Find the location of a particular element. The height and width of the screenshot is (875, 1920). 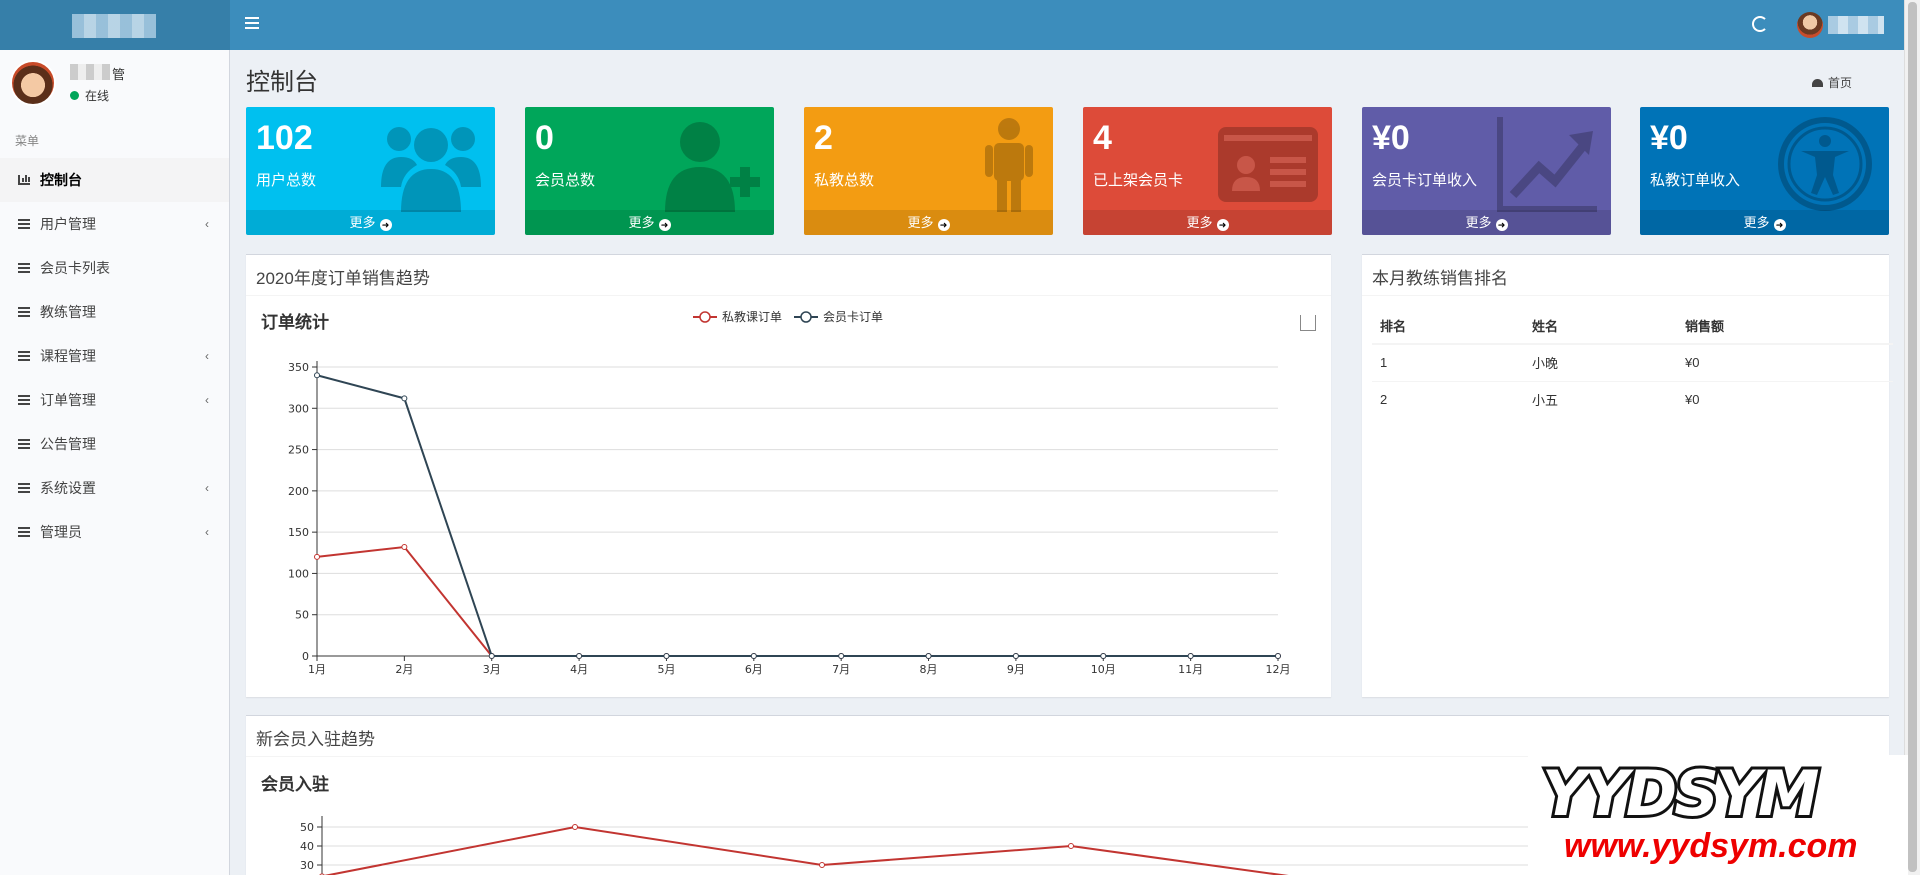

x-tick-label: 7月 is located at coordinates (841, 669).